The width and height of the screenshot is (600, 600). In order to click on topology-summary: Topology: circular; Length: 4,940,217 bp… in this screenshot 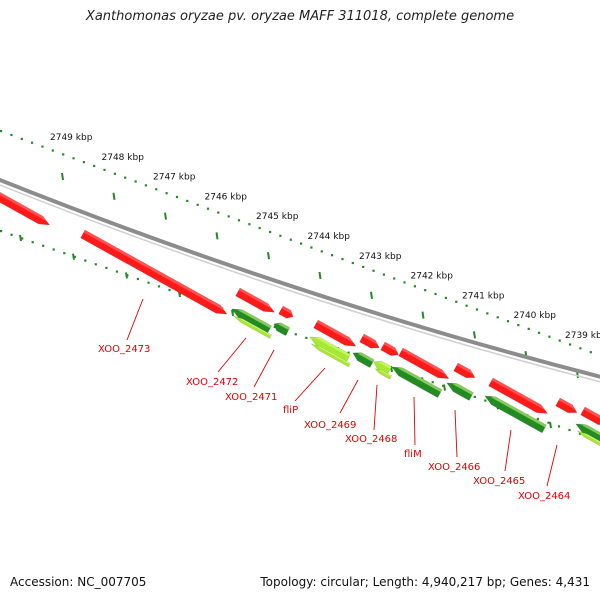, I will do `click(425, 582)`.